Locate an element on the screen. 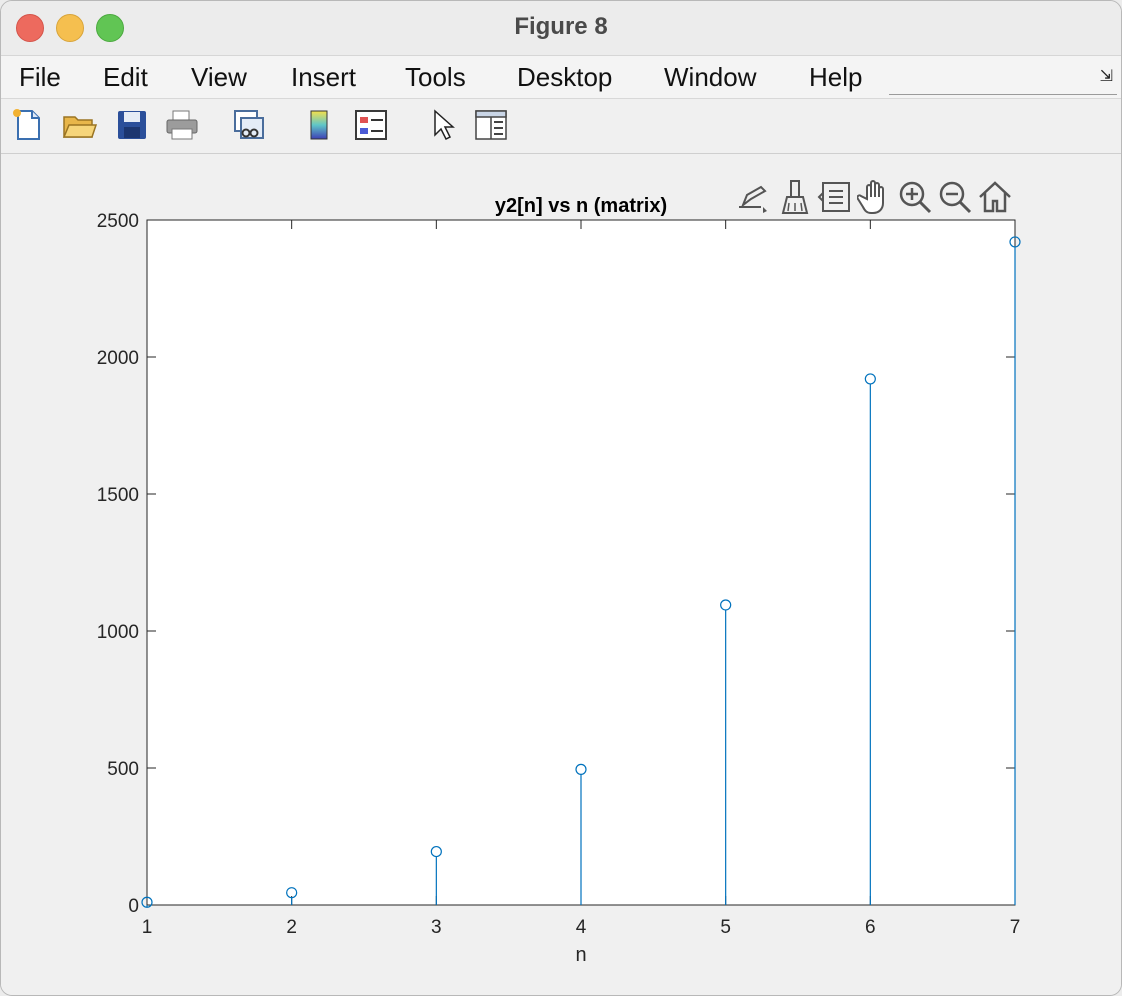 The width and height of the screenshot is (1122, 996). print-icon is located at coordinates (182, 125).